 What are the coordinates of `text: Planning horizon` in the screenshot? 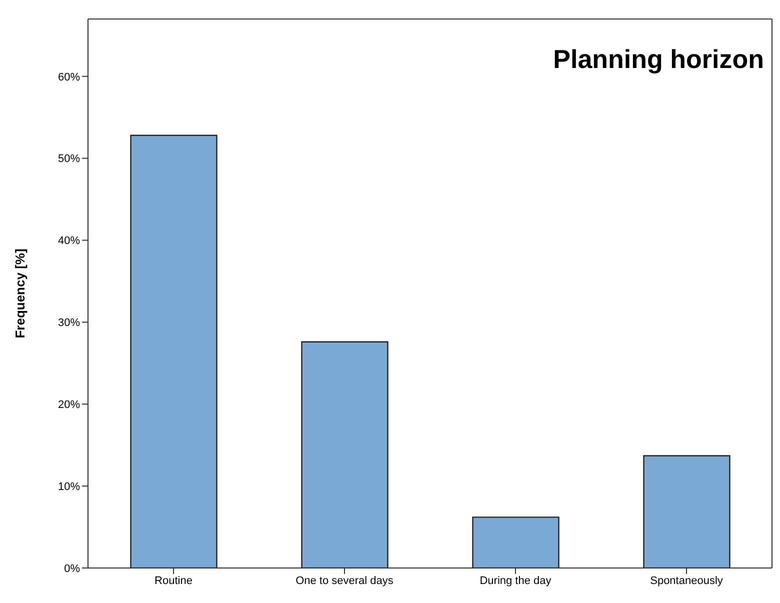 It's located at (658, 59).